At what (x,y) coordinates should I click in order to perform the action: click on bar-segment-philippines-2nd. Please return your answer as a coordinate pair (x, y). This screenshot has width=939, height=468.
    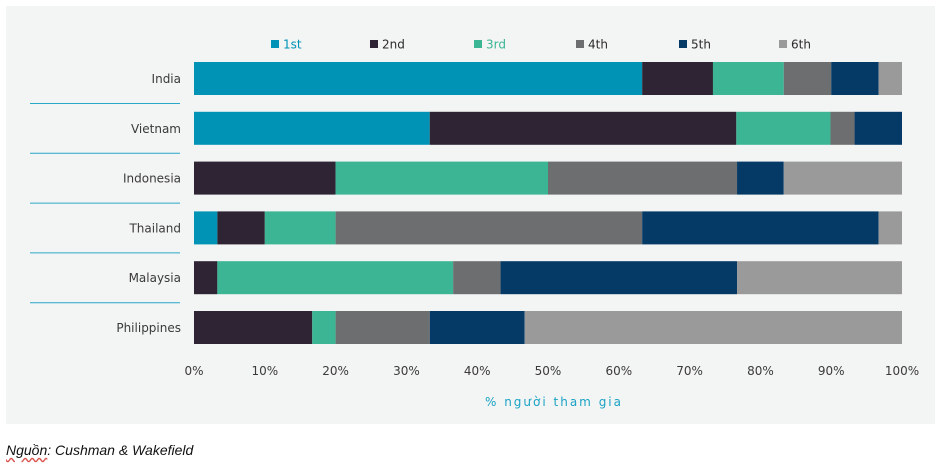
    Looking at the image, I should click on (253, 327).